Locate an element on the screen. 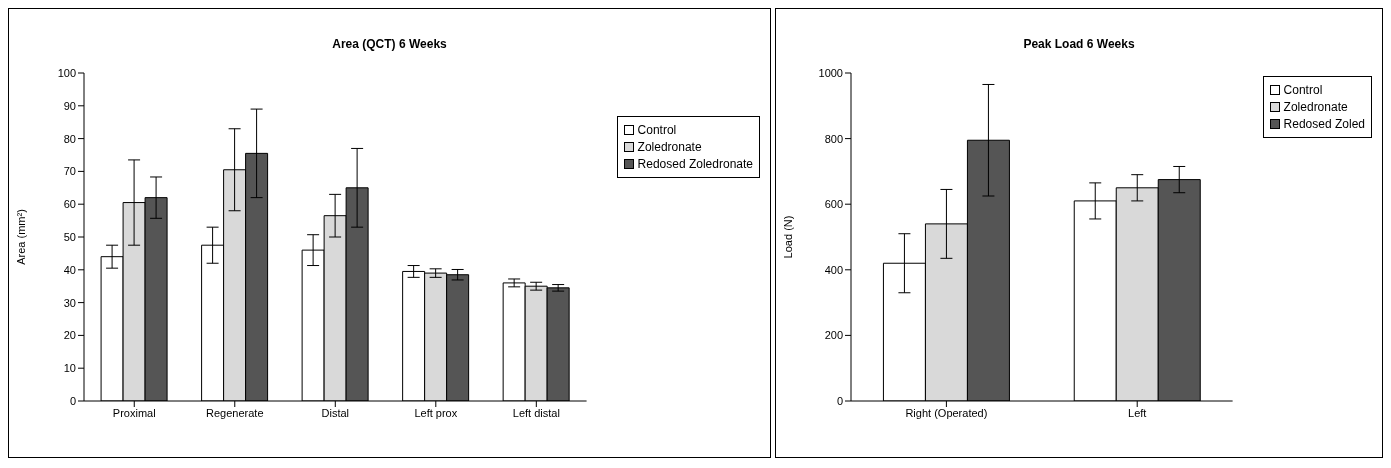 The image size is (1391, 468). y-axis-title: Load (N) is located at coordinates (787, 237).